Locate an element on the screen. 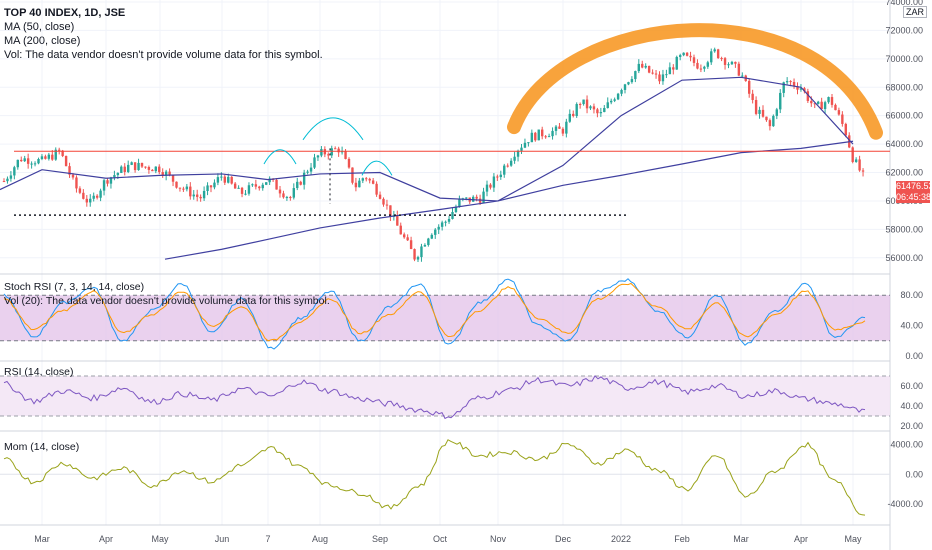 Image resolution: width=932 pixels, height=550 pixels. currency-badge: ZAR is located at coordinates (915, 12).